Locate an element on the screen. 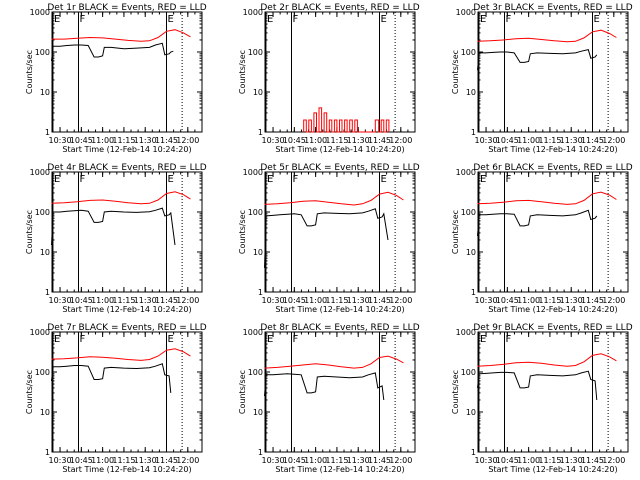  panel-title: Det 8r BLACK = Events, RED = LLD is located at coordinates (339, 328).